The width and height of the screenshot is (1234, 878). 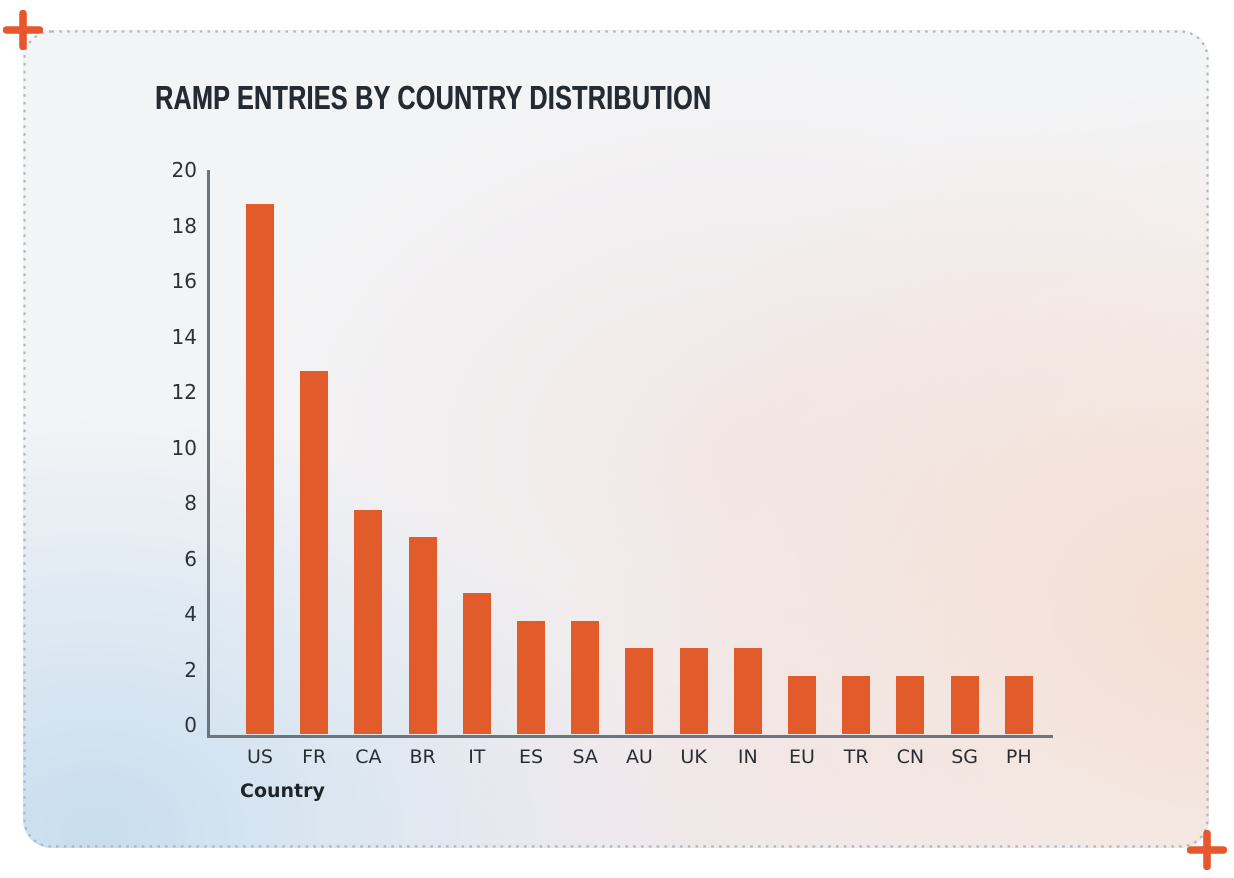 I want to click on x-tick-label-es: ES, so click(x=531, y=757).